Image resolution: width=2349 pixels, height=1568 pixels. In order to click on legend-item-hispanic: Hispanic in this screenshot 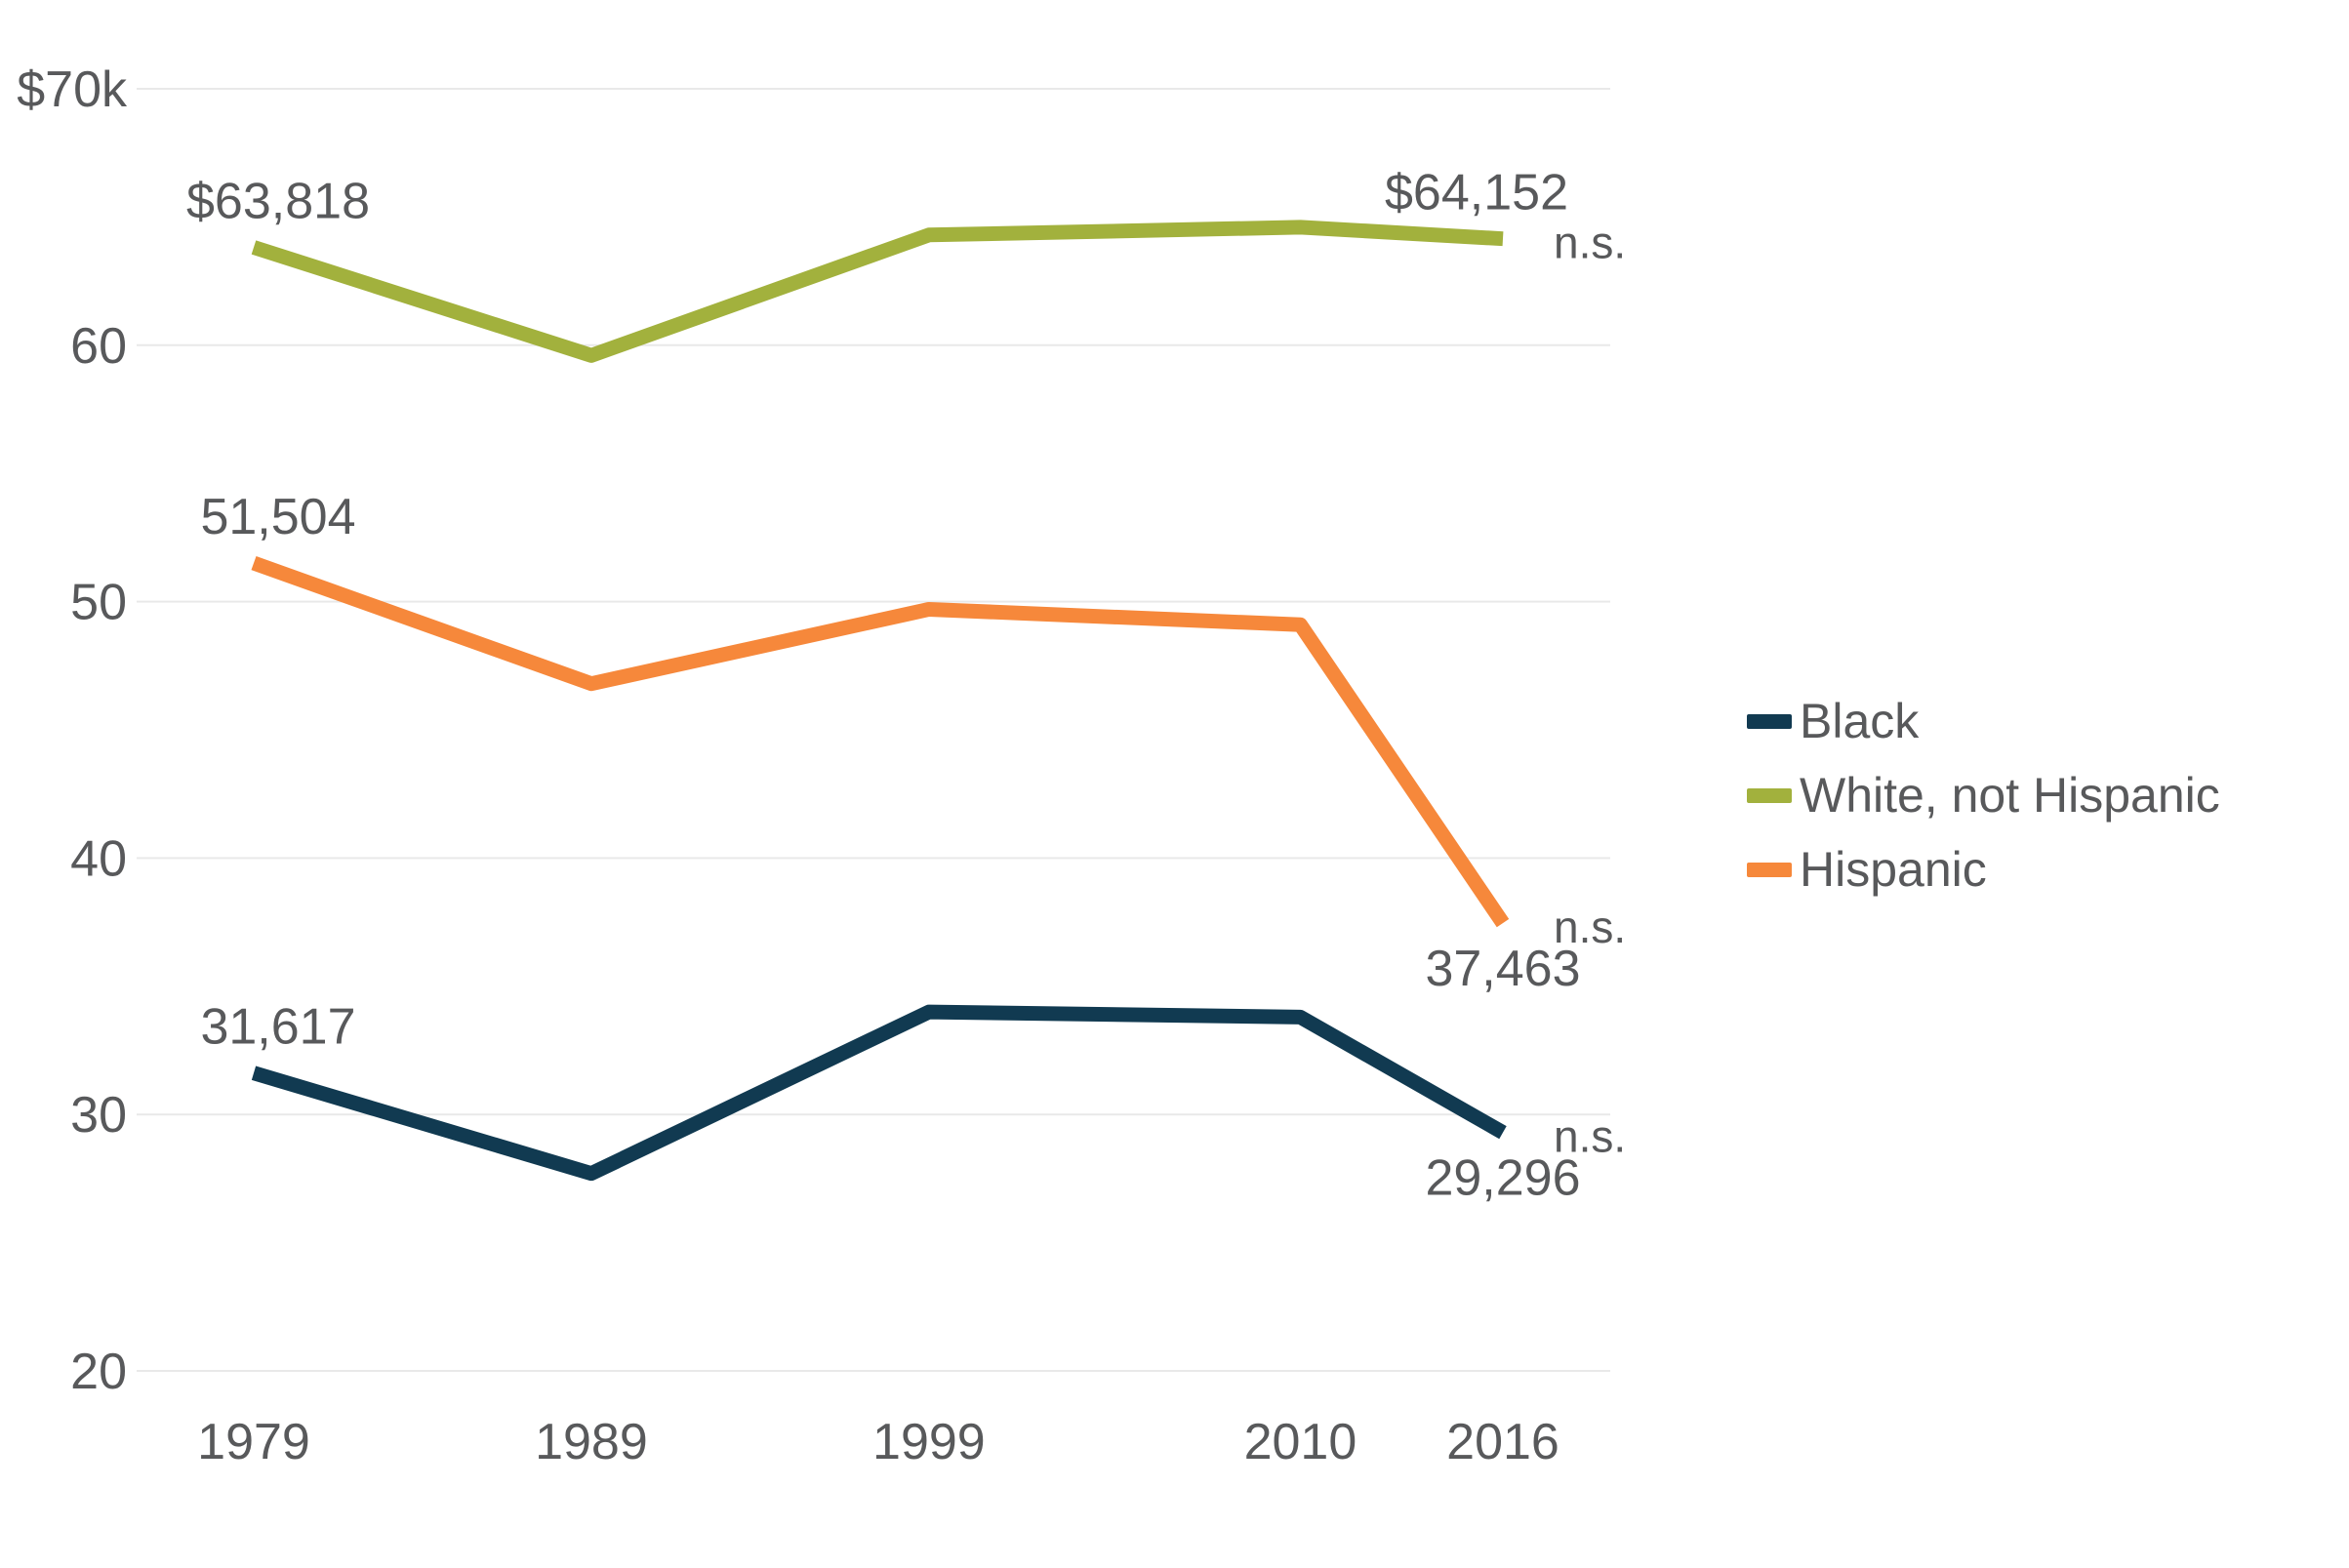, I will do `click(1984, 870)`.